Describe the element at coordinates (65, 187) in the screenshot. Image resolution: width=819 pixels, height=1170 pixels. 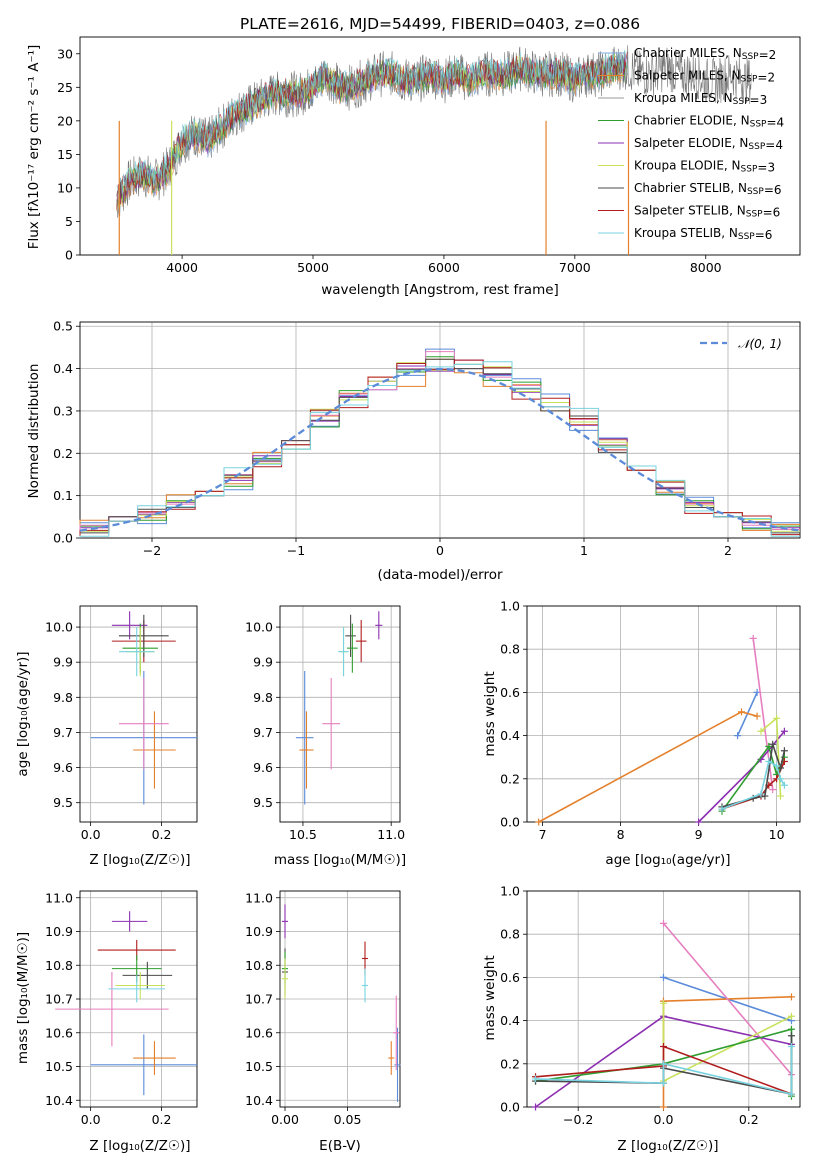
I see `y-tick-label: 10` at that location.